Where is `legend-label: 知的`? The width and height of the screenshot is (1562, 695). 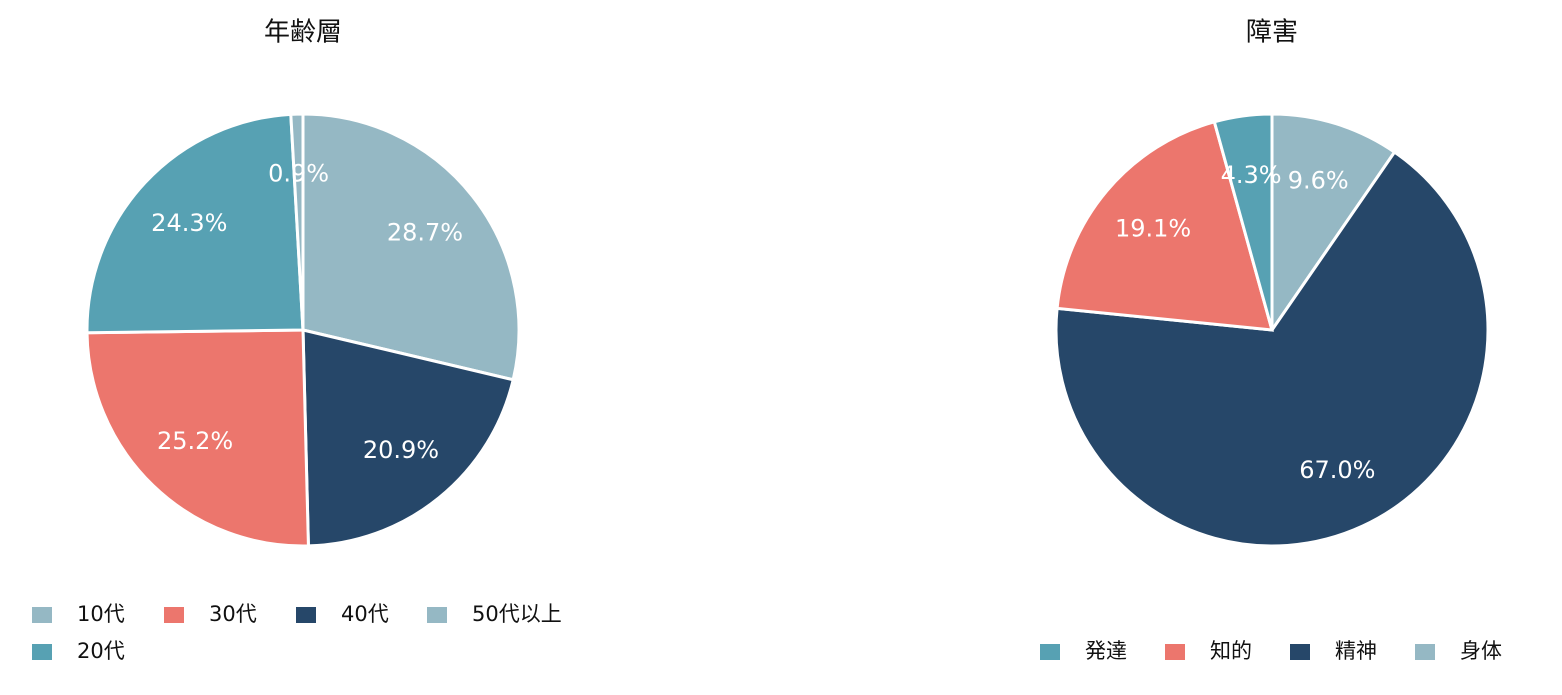
legend-label: 知的 is located at coordinates (1231, 651).